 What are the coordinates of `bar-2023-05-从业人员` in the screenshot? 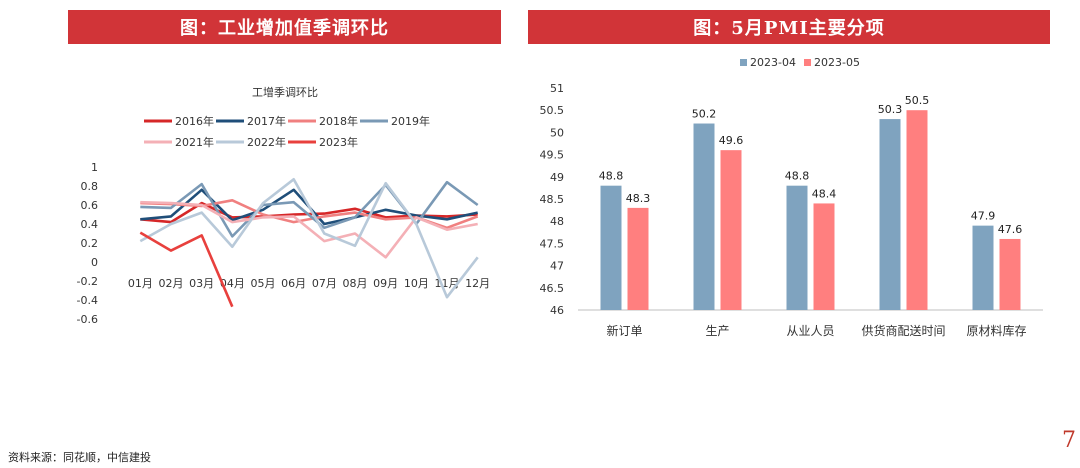 It's located at (824, 256).